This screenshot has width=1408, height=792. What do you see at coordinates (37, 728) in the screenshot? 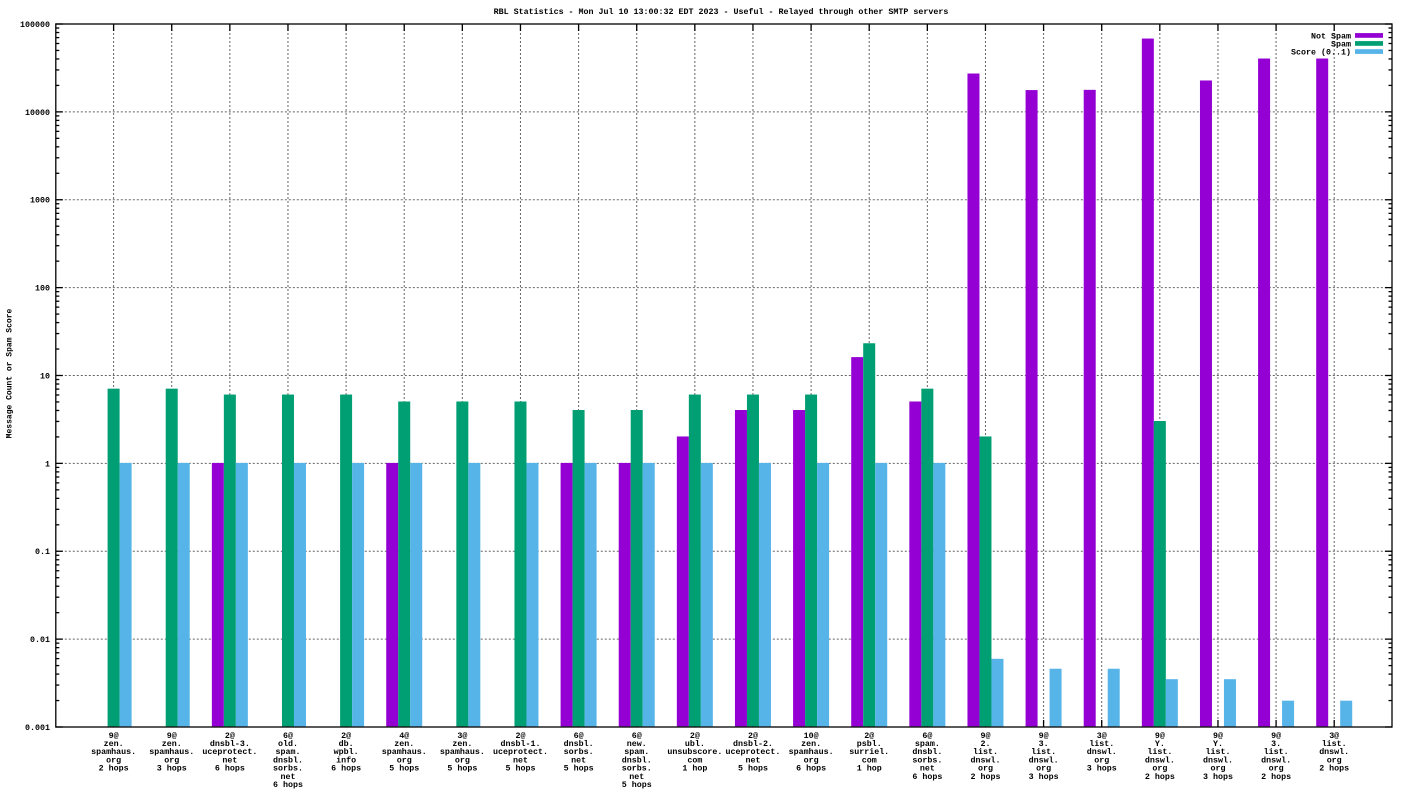
I see `svg-text: 0.001` at bounding box center [37, 728].